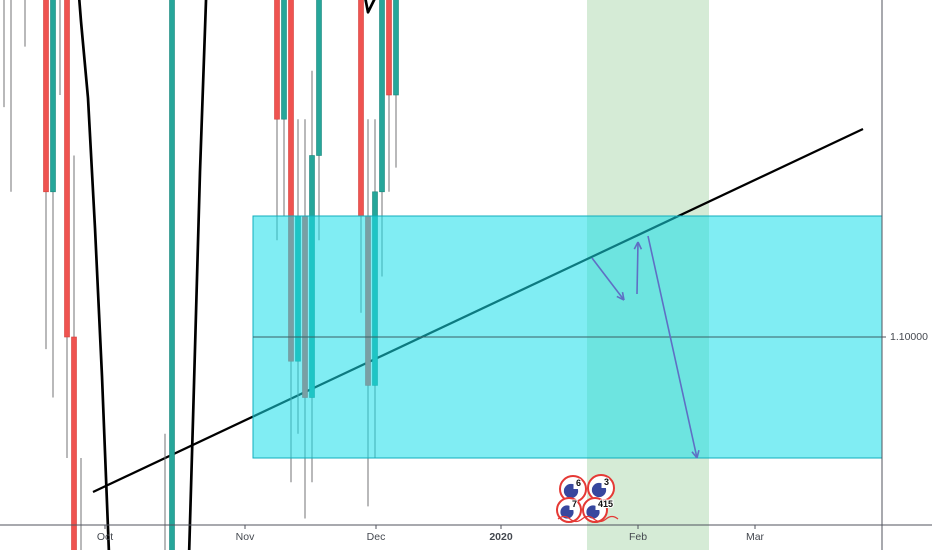 The image size is (932, 550). What do you see at coordinates (909, 336) in the screenshot?
I see `y-axis-label: 1.10000` at bounding box center [909, 336].